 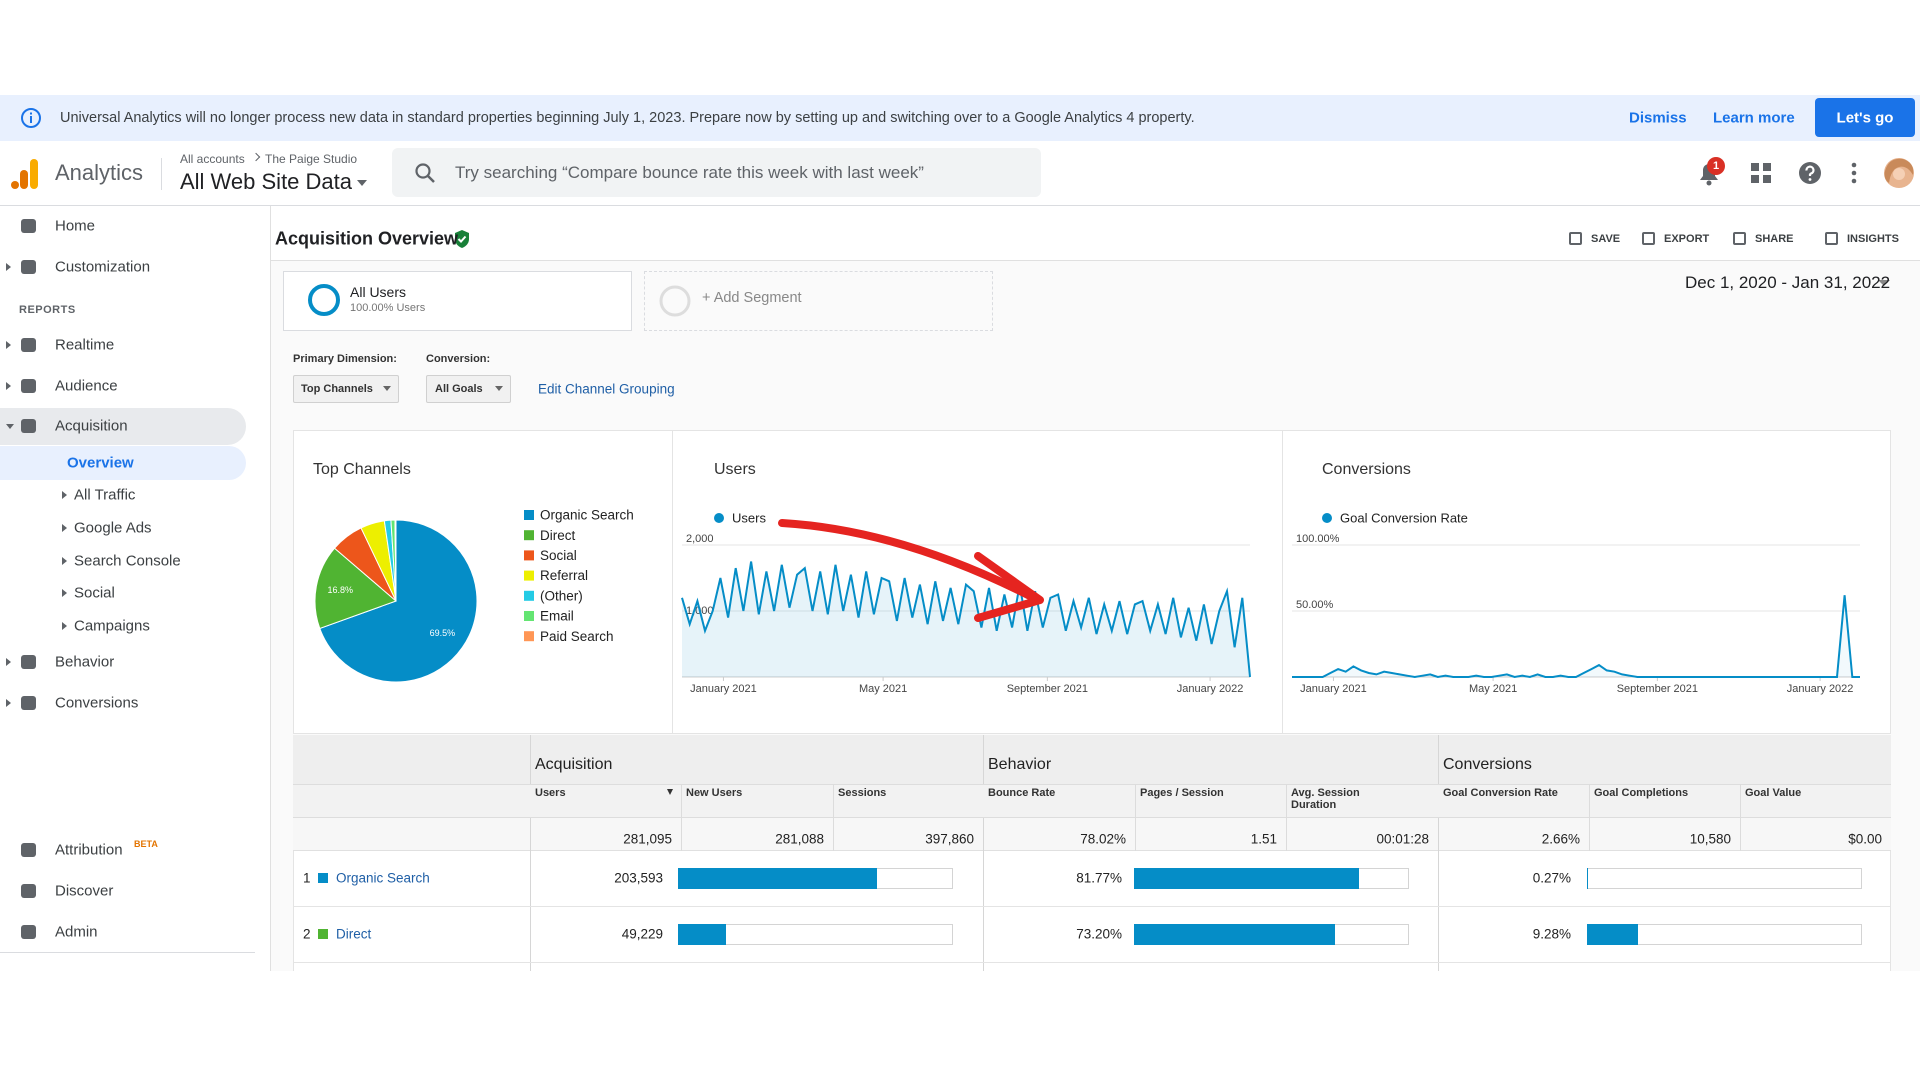 I want to click on column-header: Avg. Session Duration, so click(x=1325, y=799).